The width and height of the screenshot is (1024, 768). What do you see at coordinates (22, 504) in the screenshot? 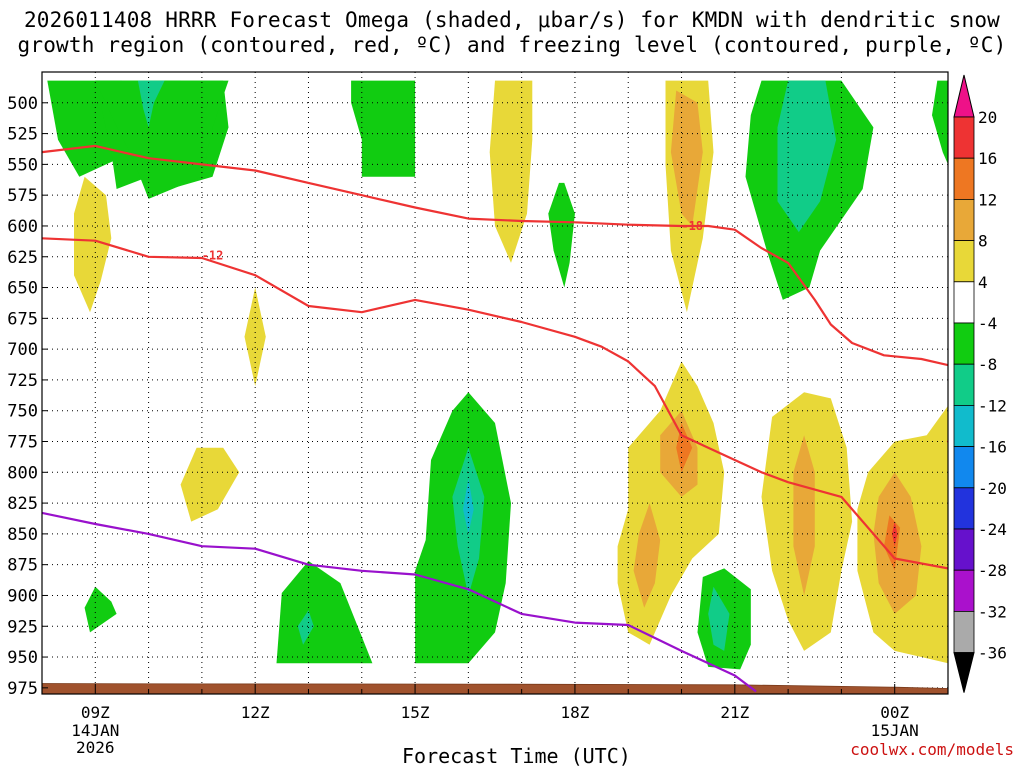
I see `y-tick-label-825: 825` at bounding box center [22, 504].